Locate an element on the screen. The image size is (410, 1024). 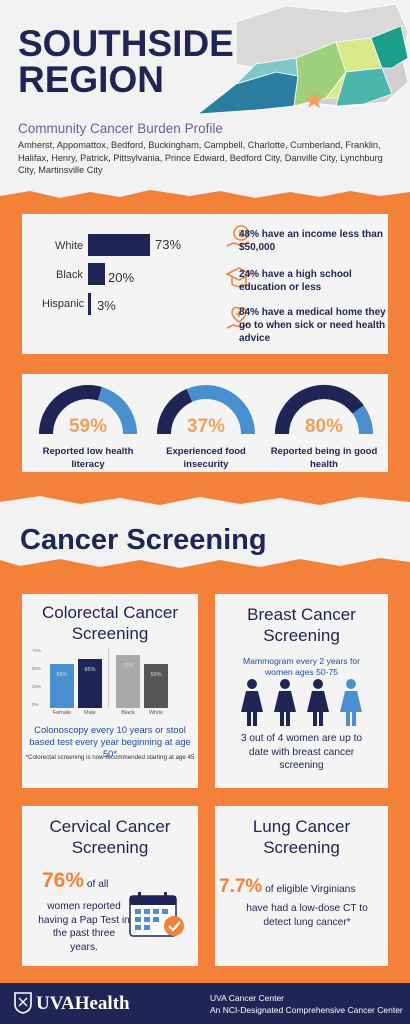
section-title-cancer-screening: Cancer Screening is located at coordinates (143, 540).